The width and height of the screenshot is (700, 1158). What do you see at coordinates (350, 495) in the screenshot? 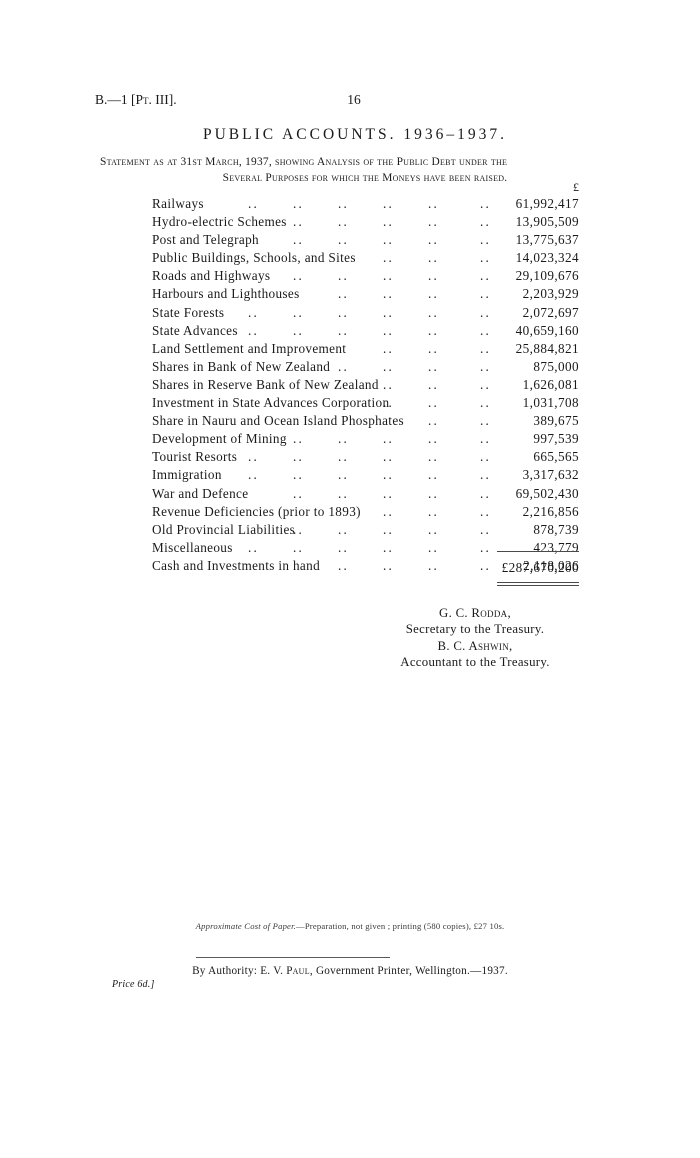
I see `table-row: War and Defence.......... 69,502,430` at bounding box center [350, 495].